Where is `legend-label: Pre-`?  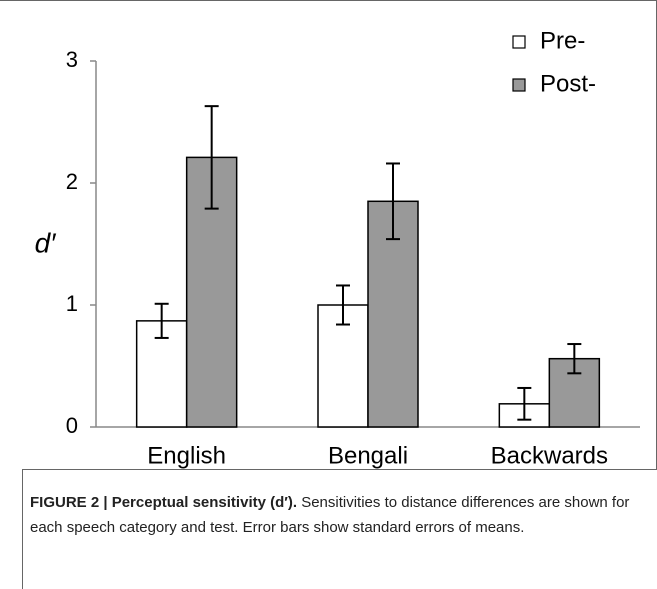
legend-label: Pre- is located at coordinates (562, 40).